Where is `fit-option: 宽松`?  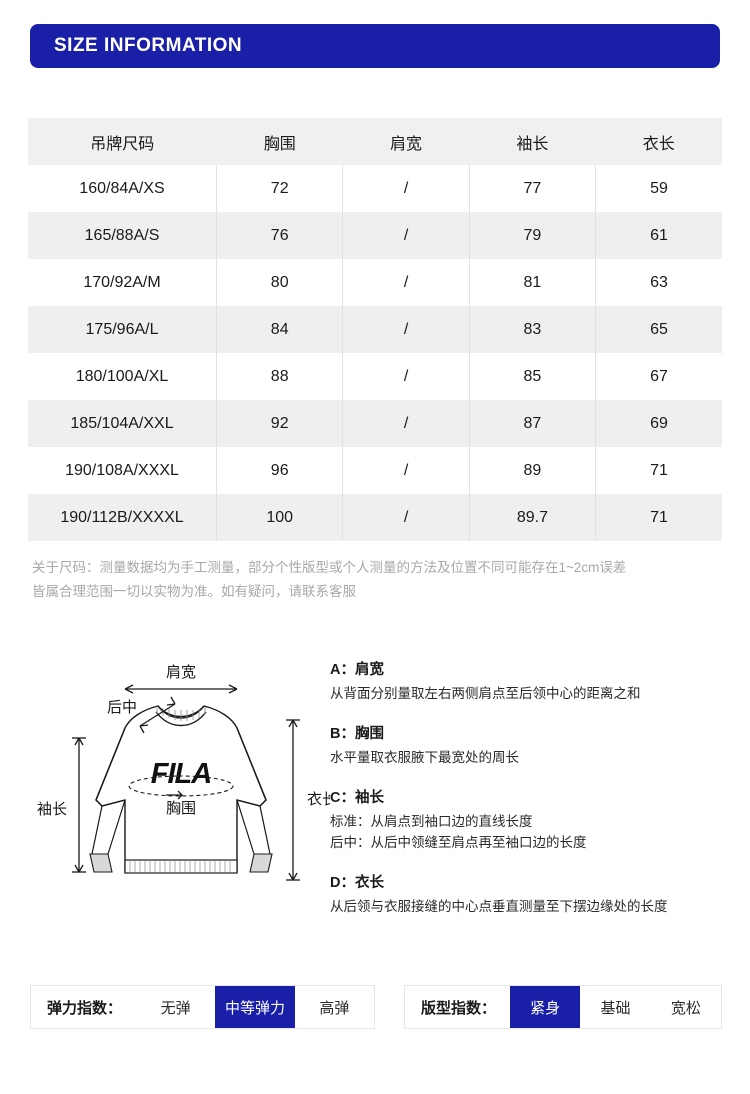 fit-option: 宽松 is located at coordinates (685, 1008).